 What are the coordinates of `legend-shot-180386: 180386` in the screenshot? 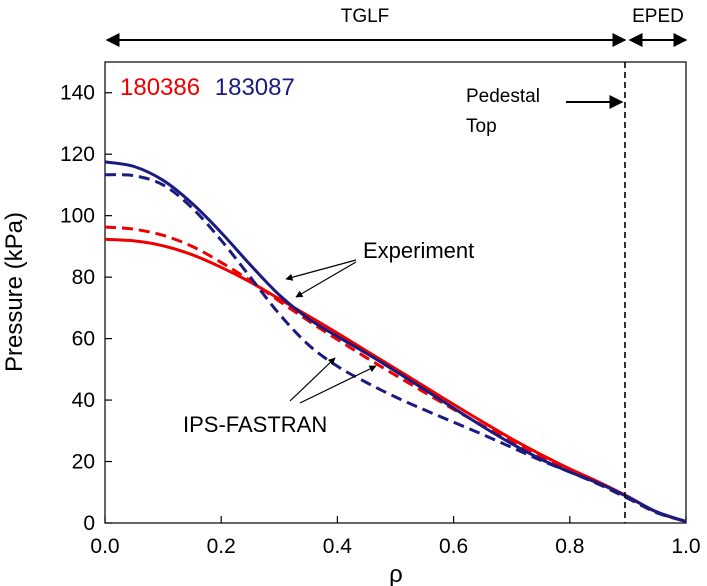 It's located at (160, 87).